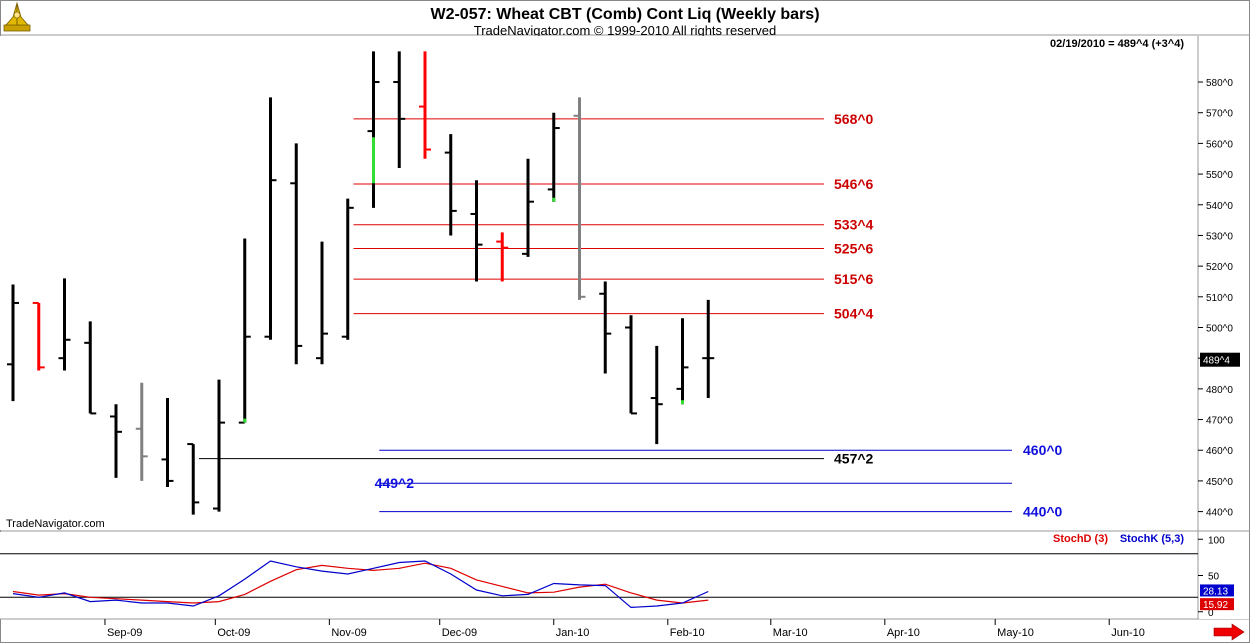  I want to click on last-quote-readout: 02/19/2010 = 489^4 (+3^4), so click(1117, 44).